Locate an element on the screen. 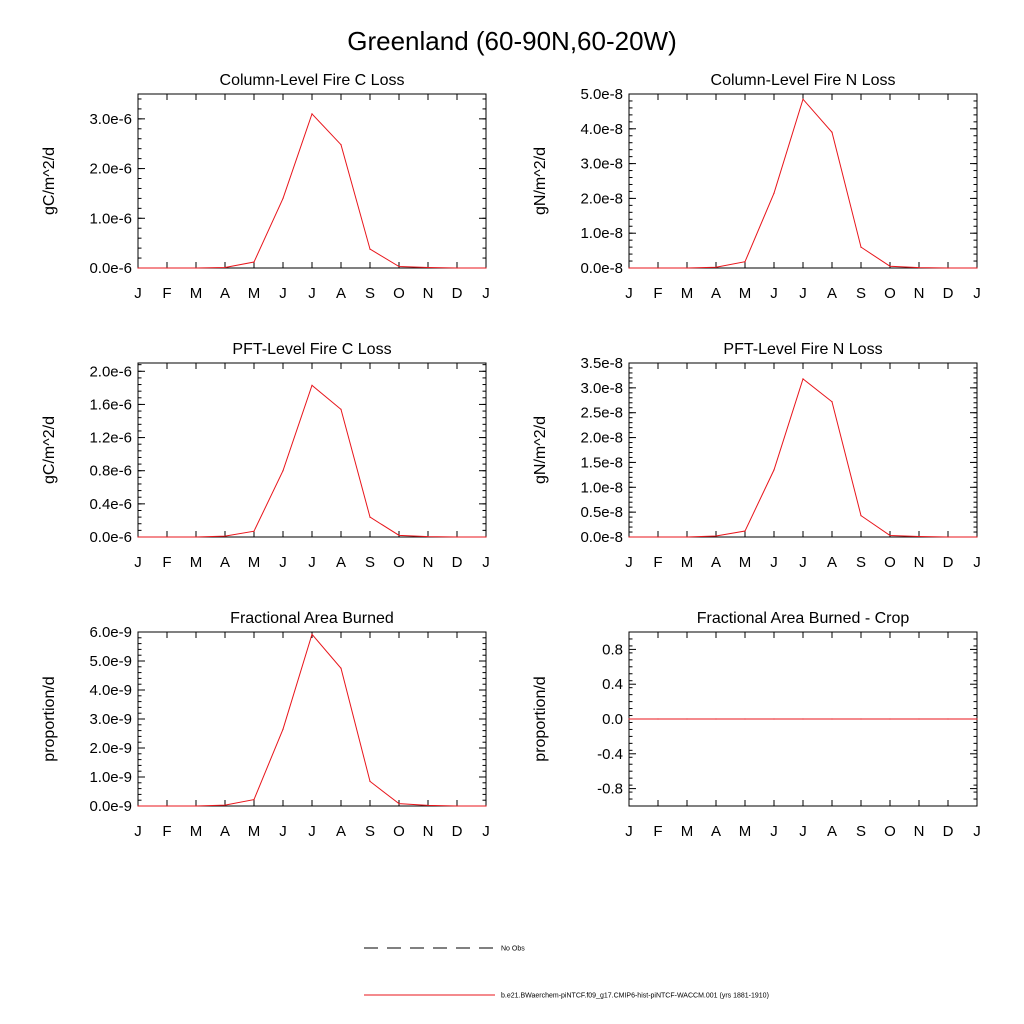 This screenshot has height=1024, width=1024. y-tick-label: 1.0e-6 is located at coordinates (110, 218).